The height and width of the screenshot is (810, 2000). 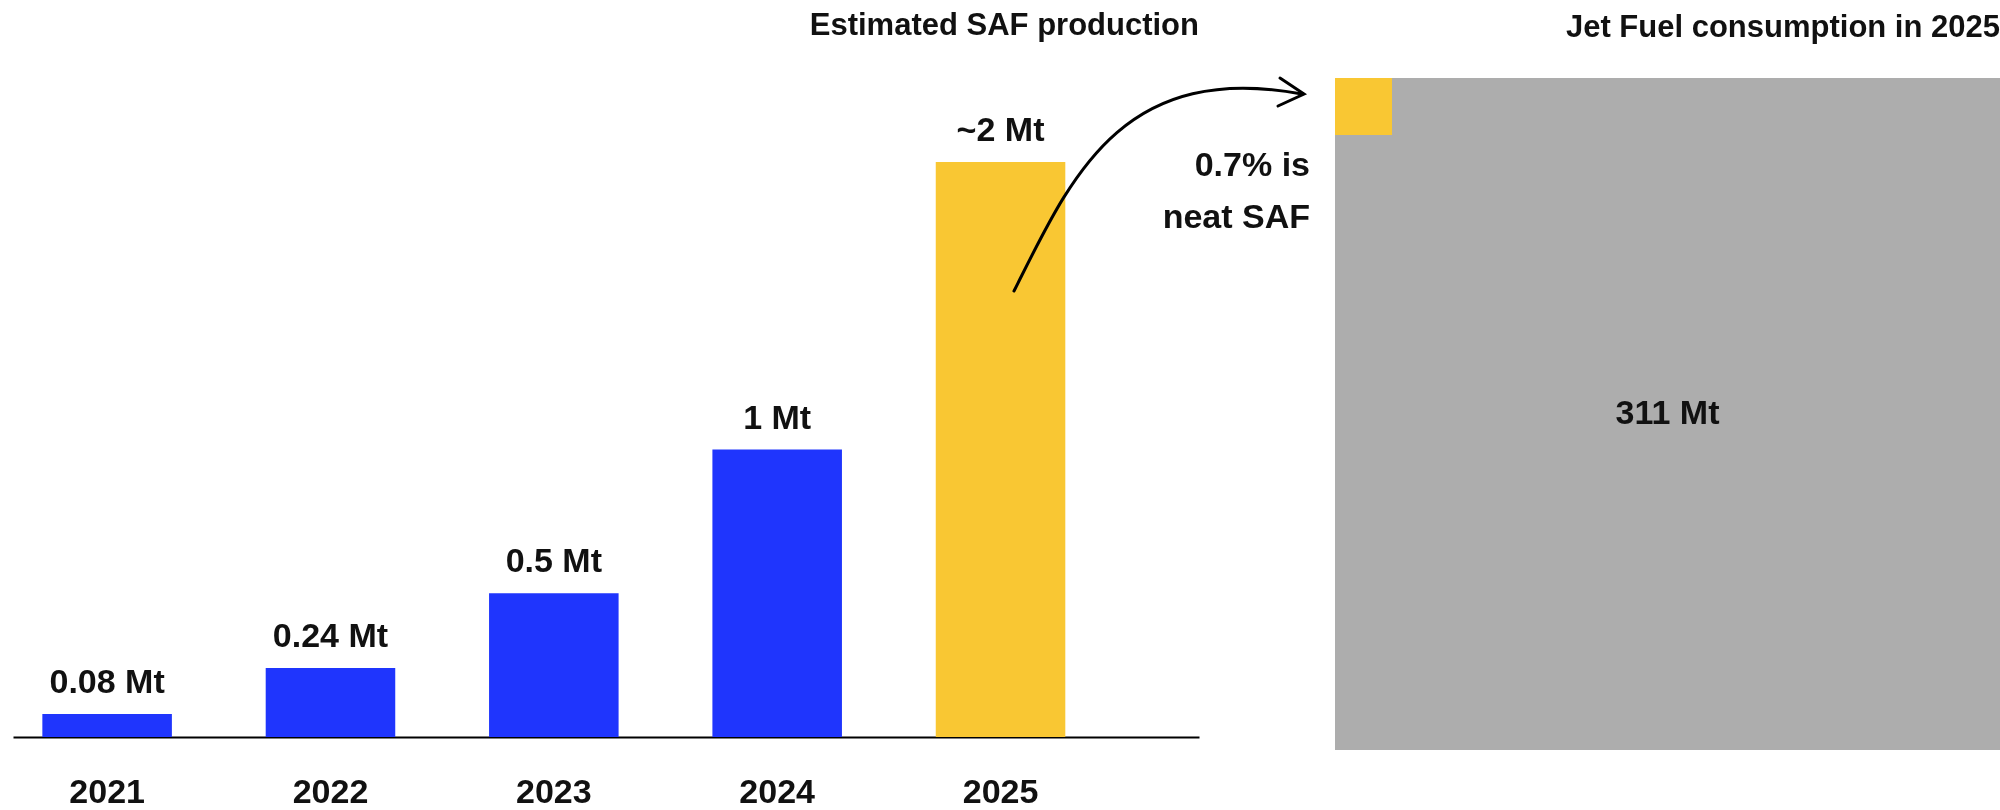 What do you see at coordinates (330, 790) in the screenshot?
I see `x-tick-label: 2022` at bounding box center [330, 790].